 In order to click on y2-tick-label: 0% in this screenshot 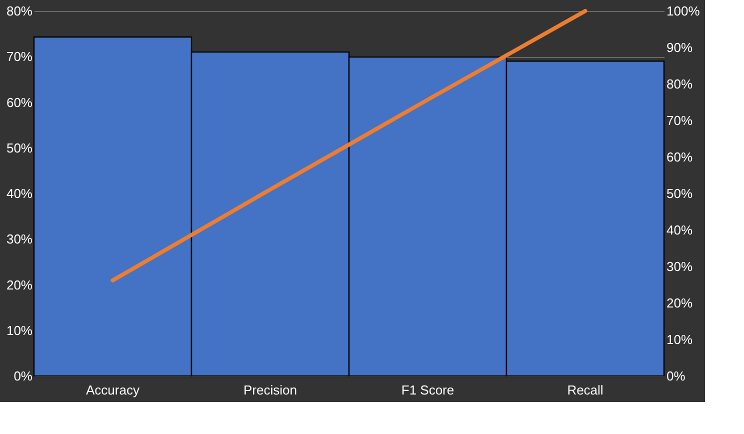, I will do `click(676, 376)`.